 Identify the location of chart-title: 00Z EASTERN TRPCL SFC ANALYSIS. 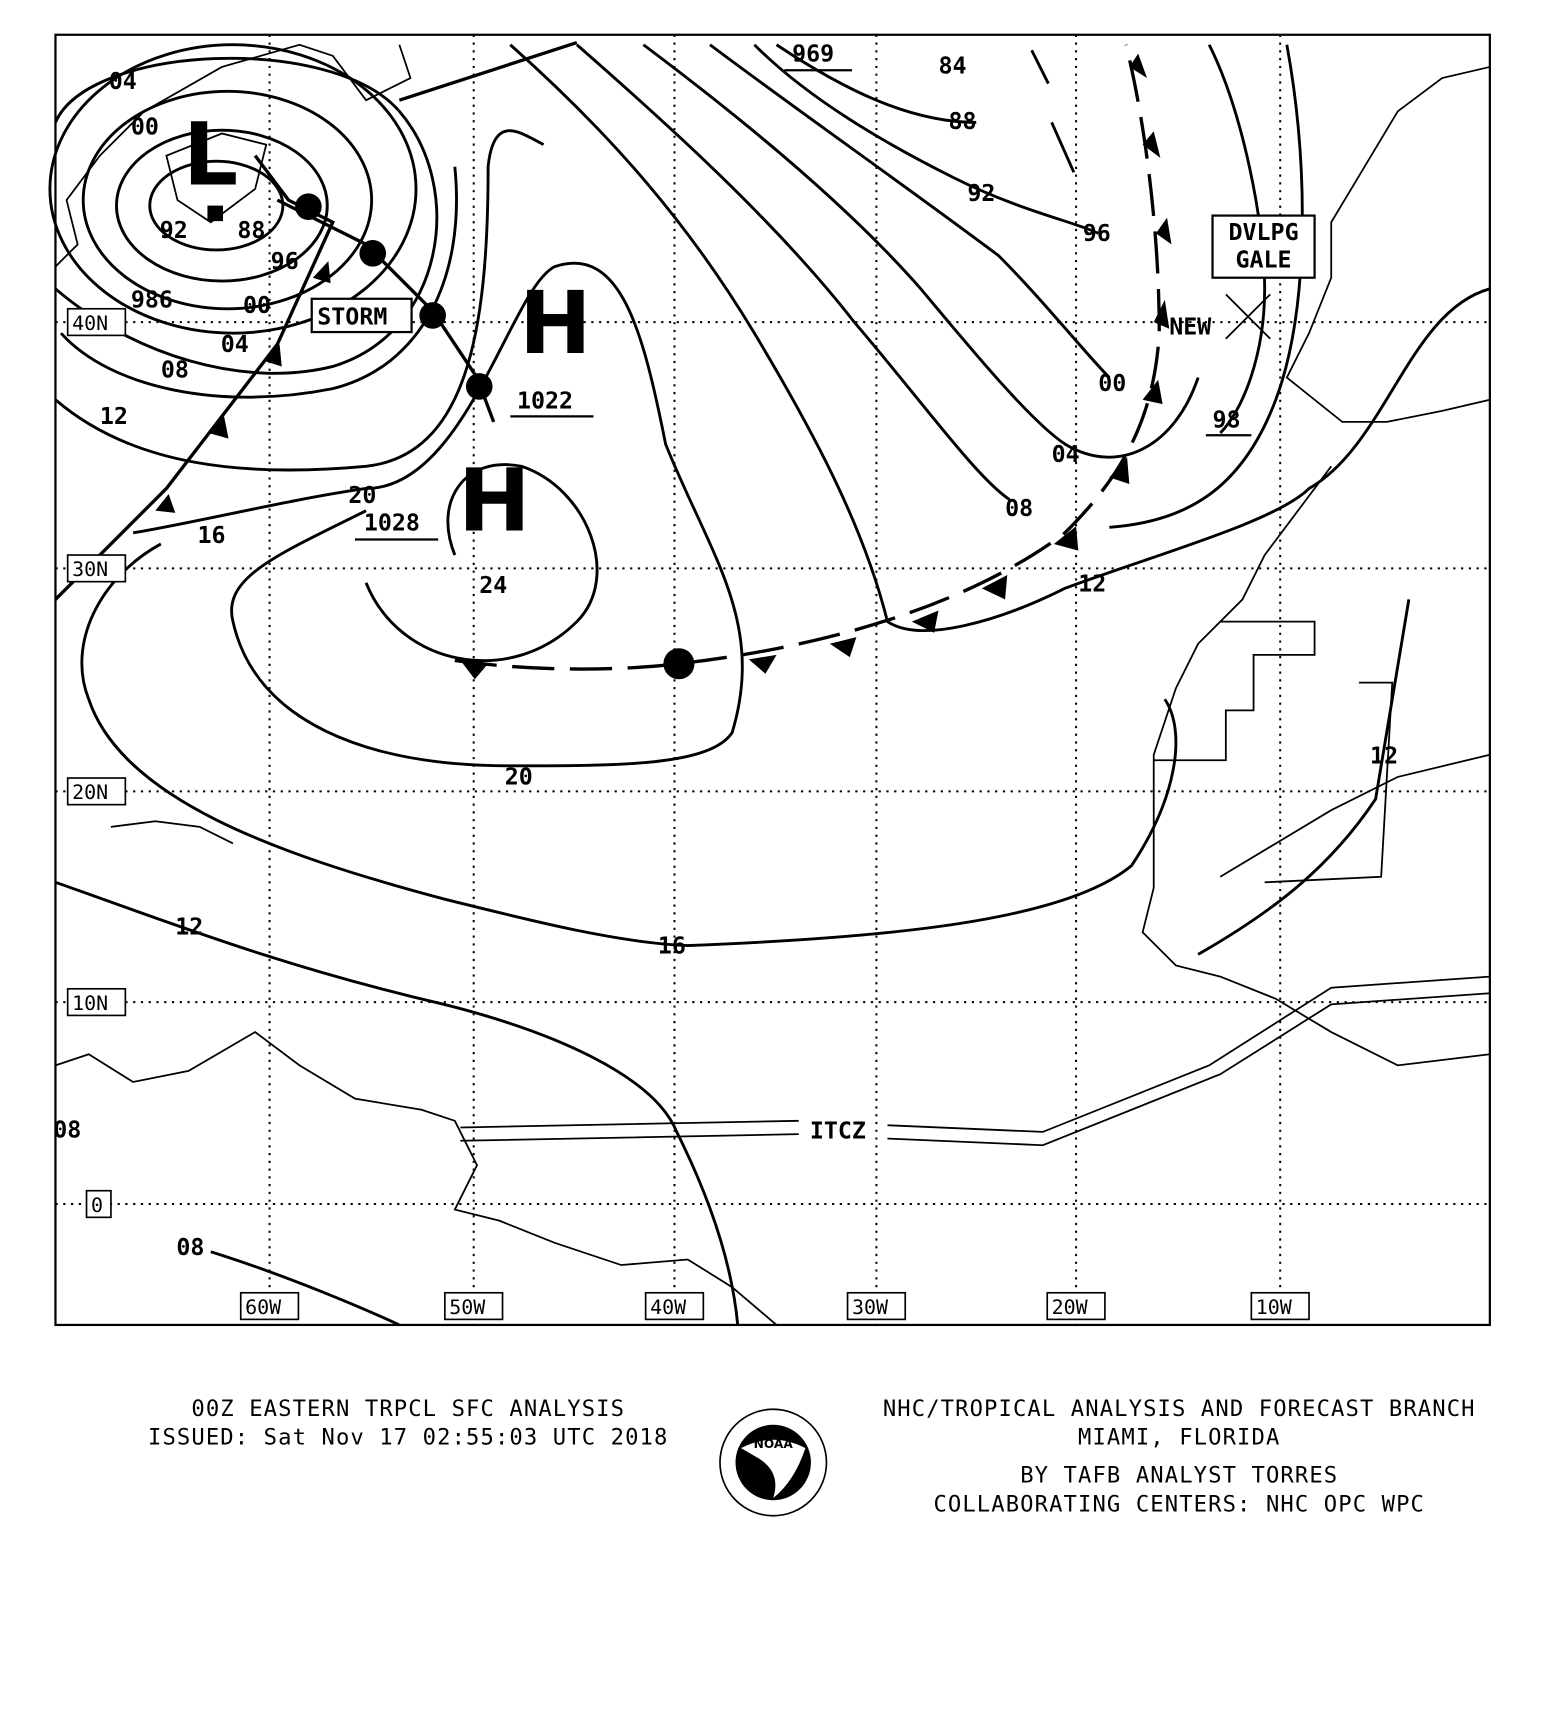
(408, 1409).